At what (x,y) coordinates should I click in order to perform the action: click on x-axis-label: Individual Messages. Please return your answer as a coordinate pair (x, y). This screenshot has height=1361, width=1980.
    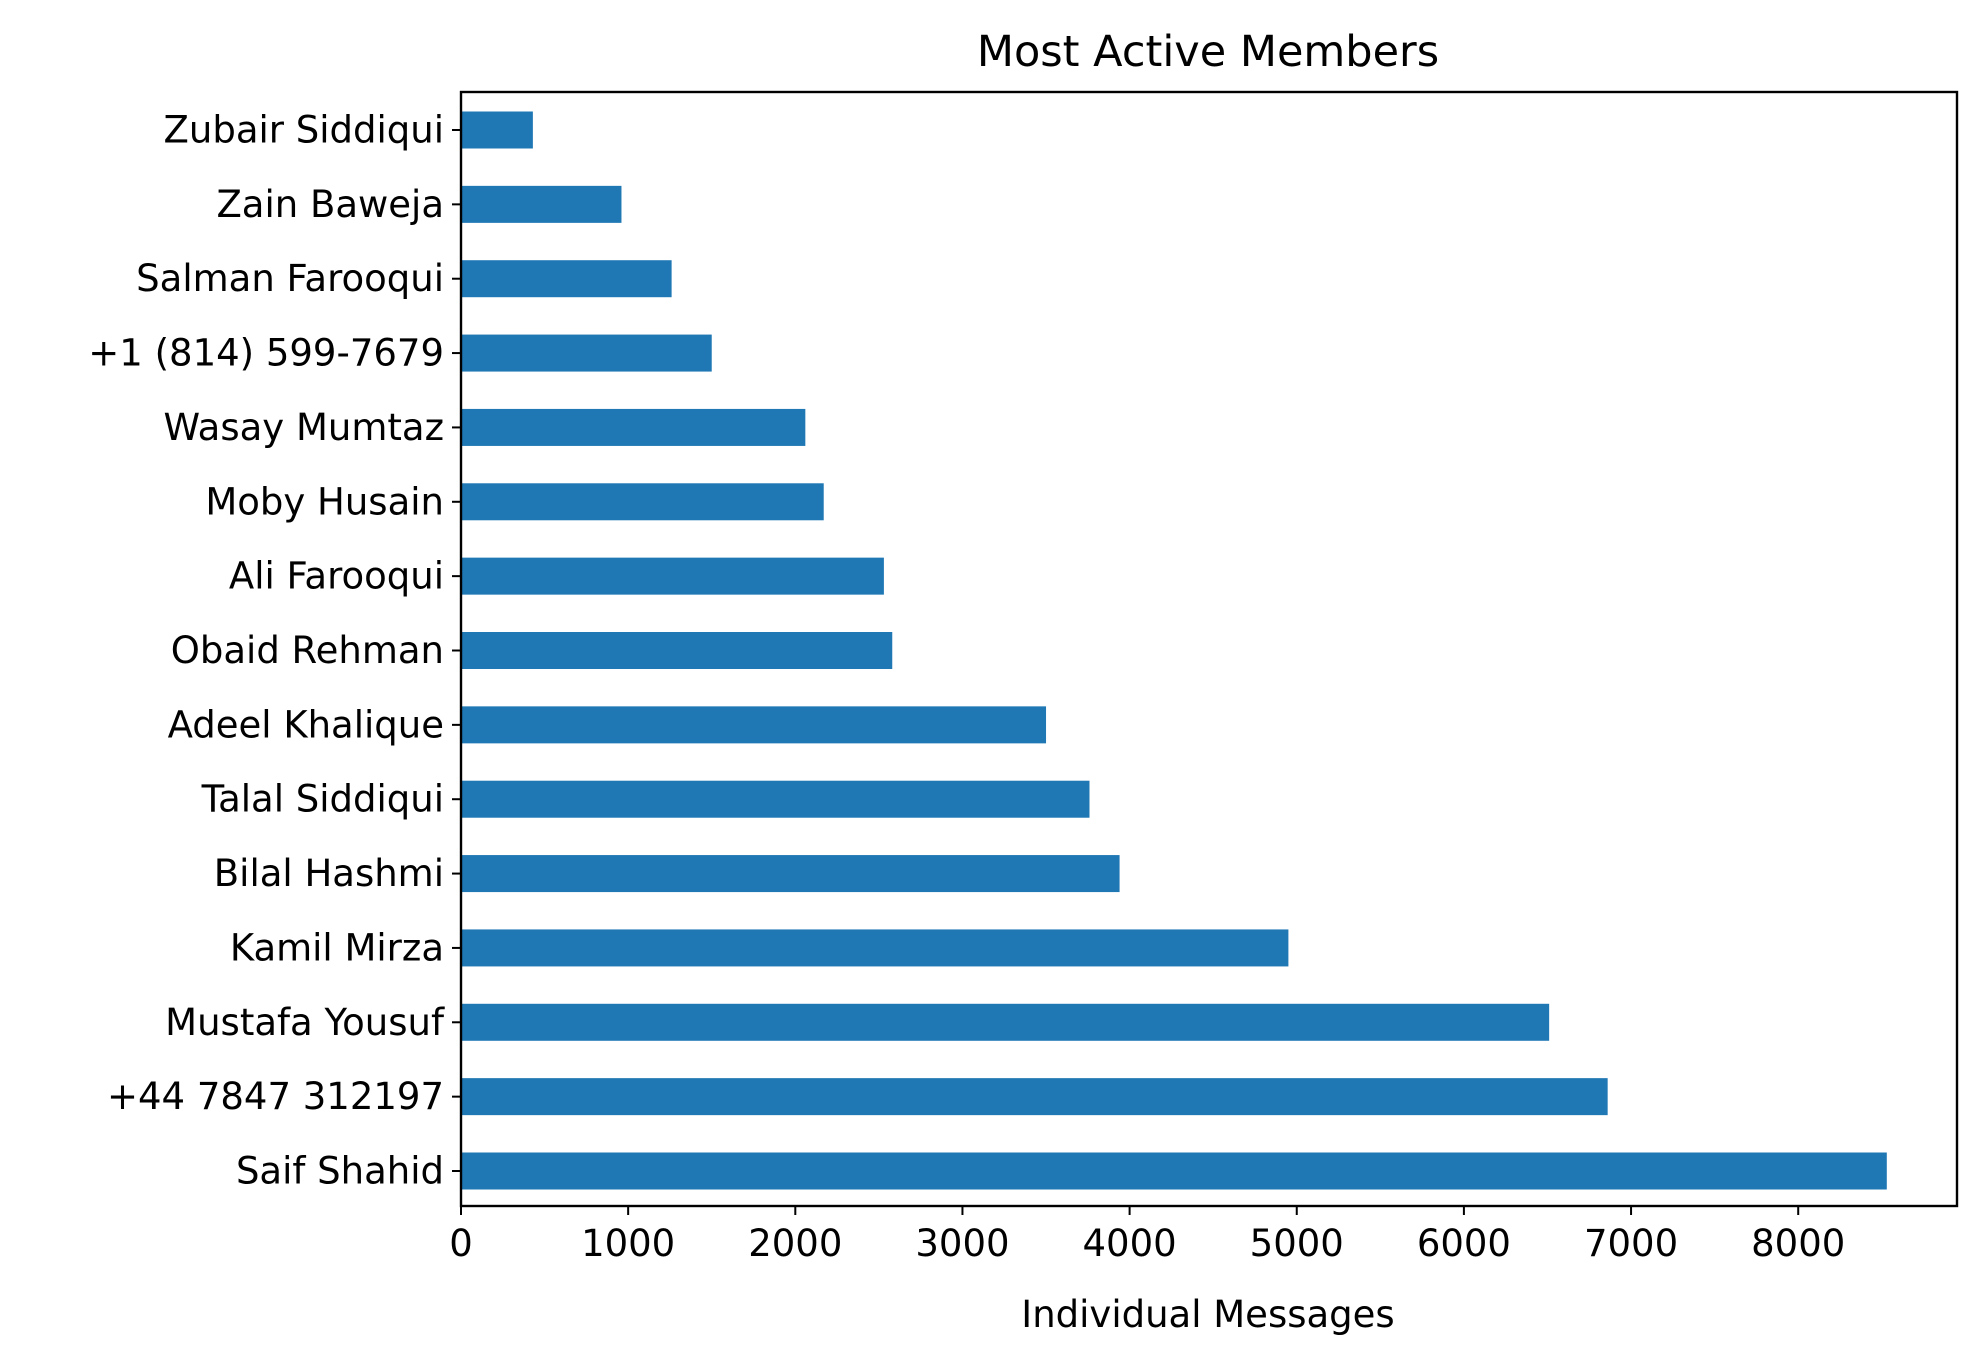
    Looking at the image, I should click on (1207, 1314).